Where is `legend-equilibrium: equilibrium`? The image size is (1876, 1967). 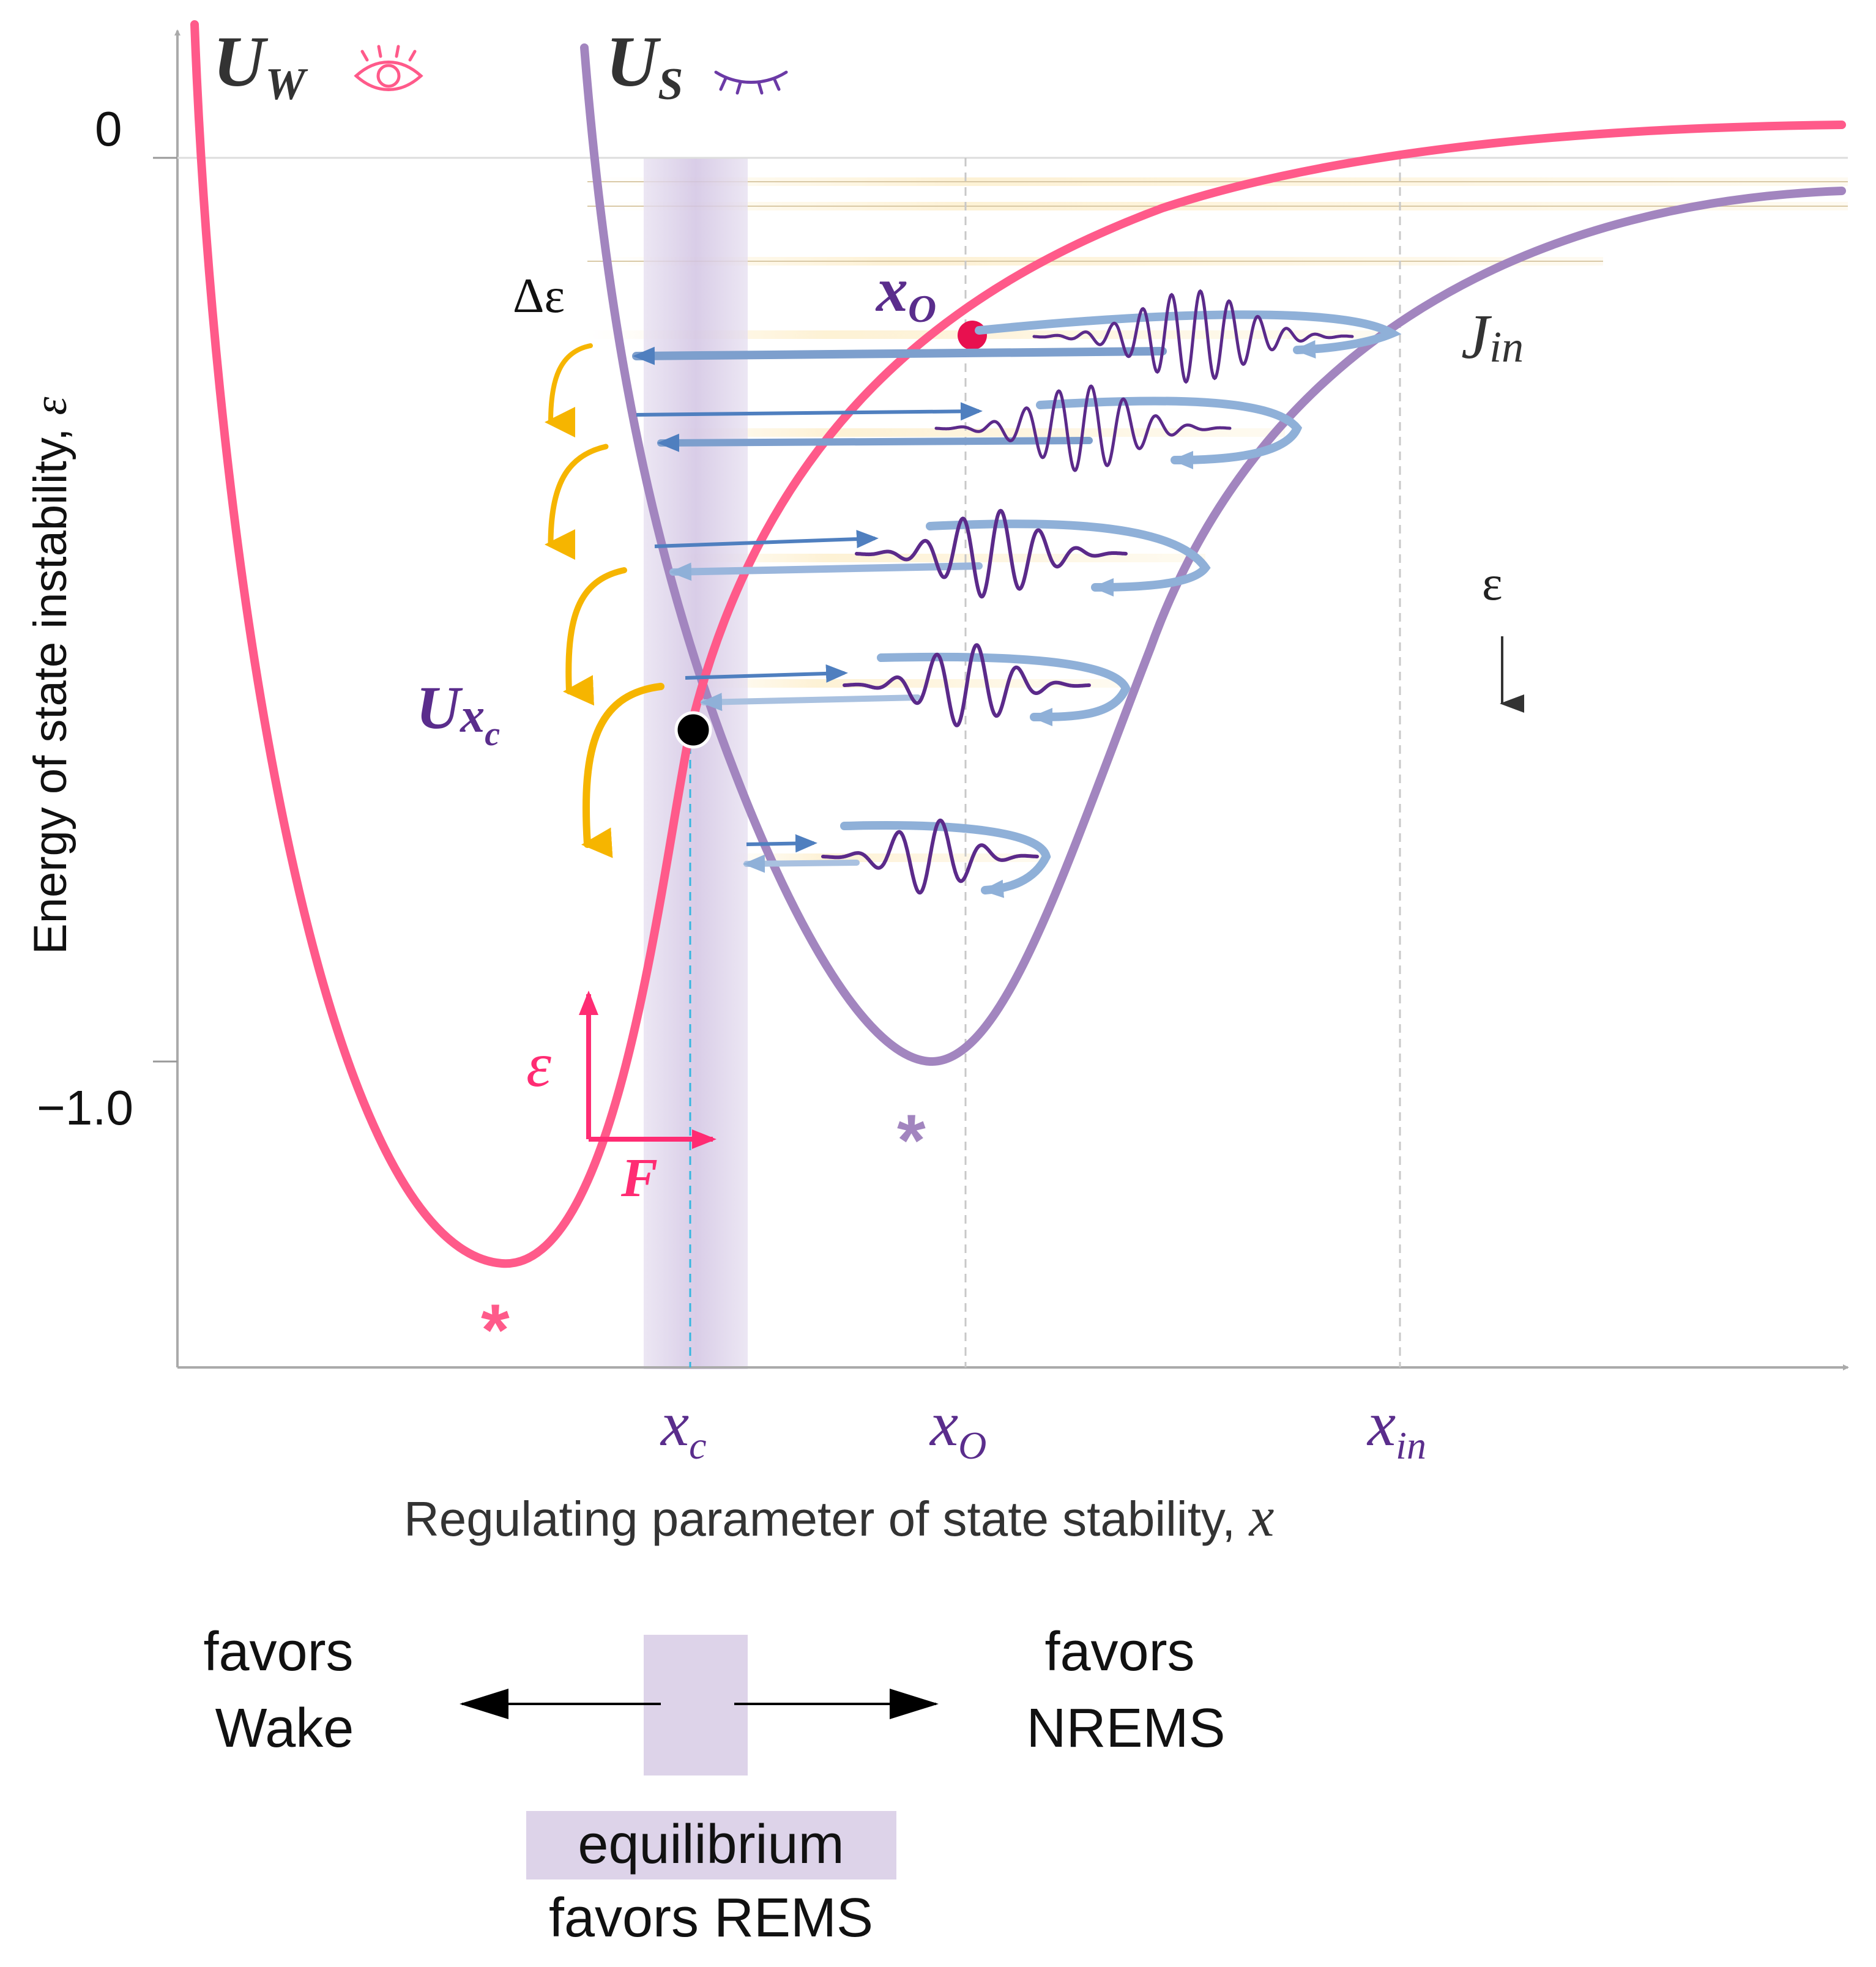
legend-equilibrium: equilibrium is located at coordinates (711, 1845).